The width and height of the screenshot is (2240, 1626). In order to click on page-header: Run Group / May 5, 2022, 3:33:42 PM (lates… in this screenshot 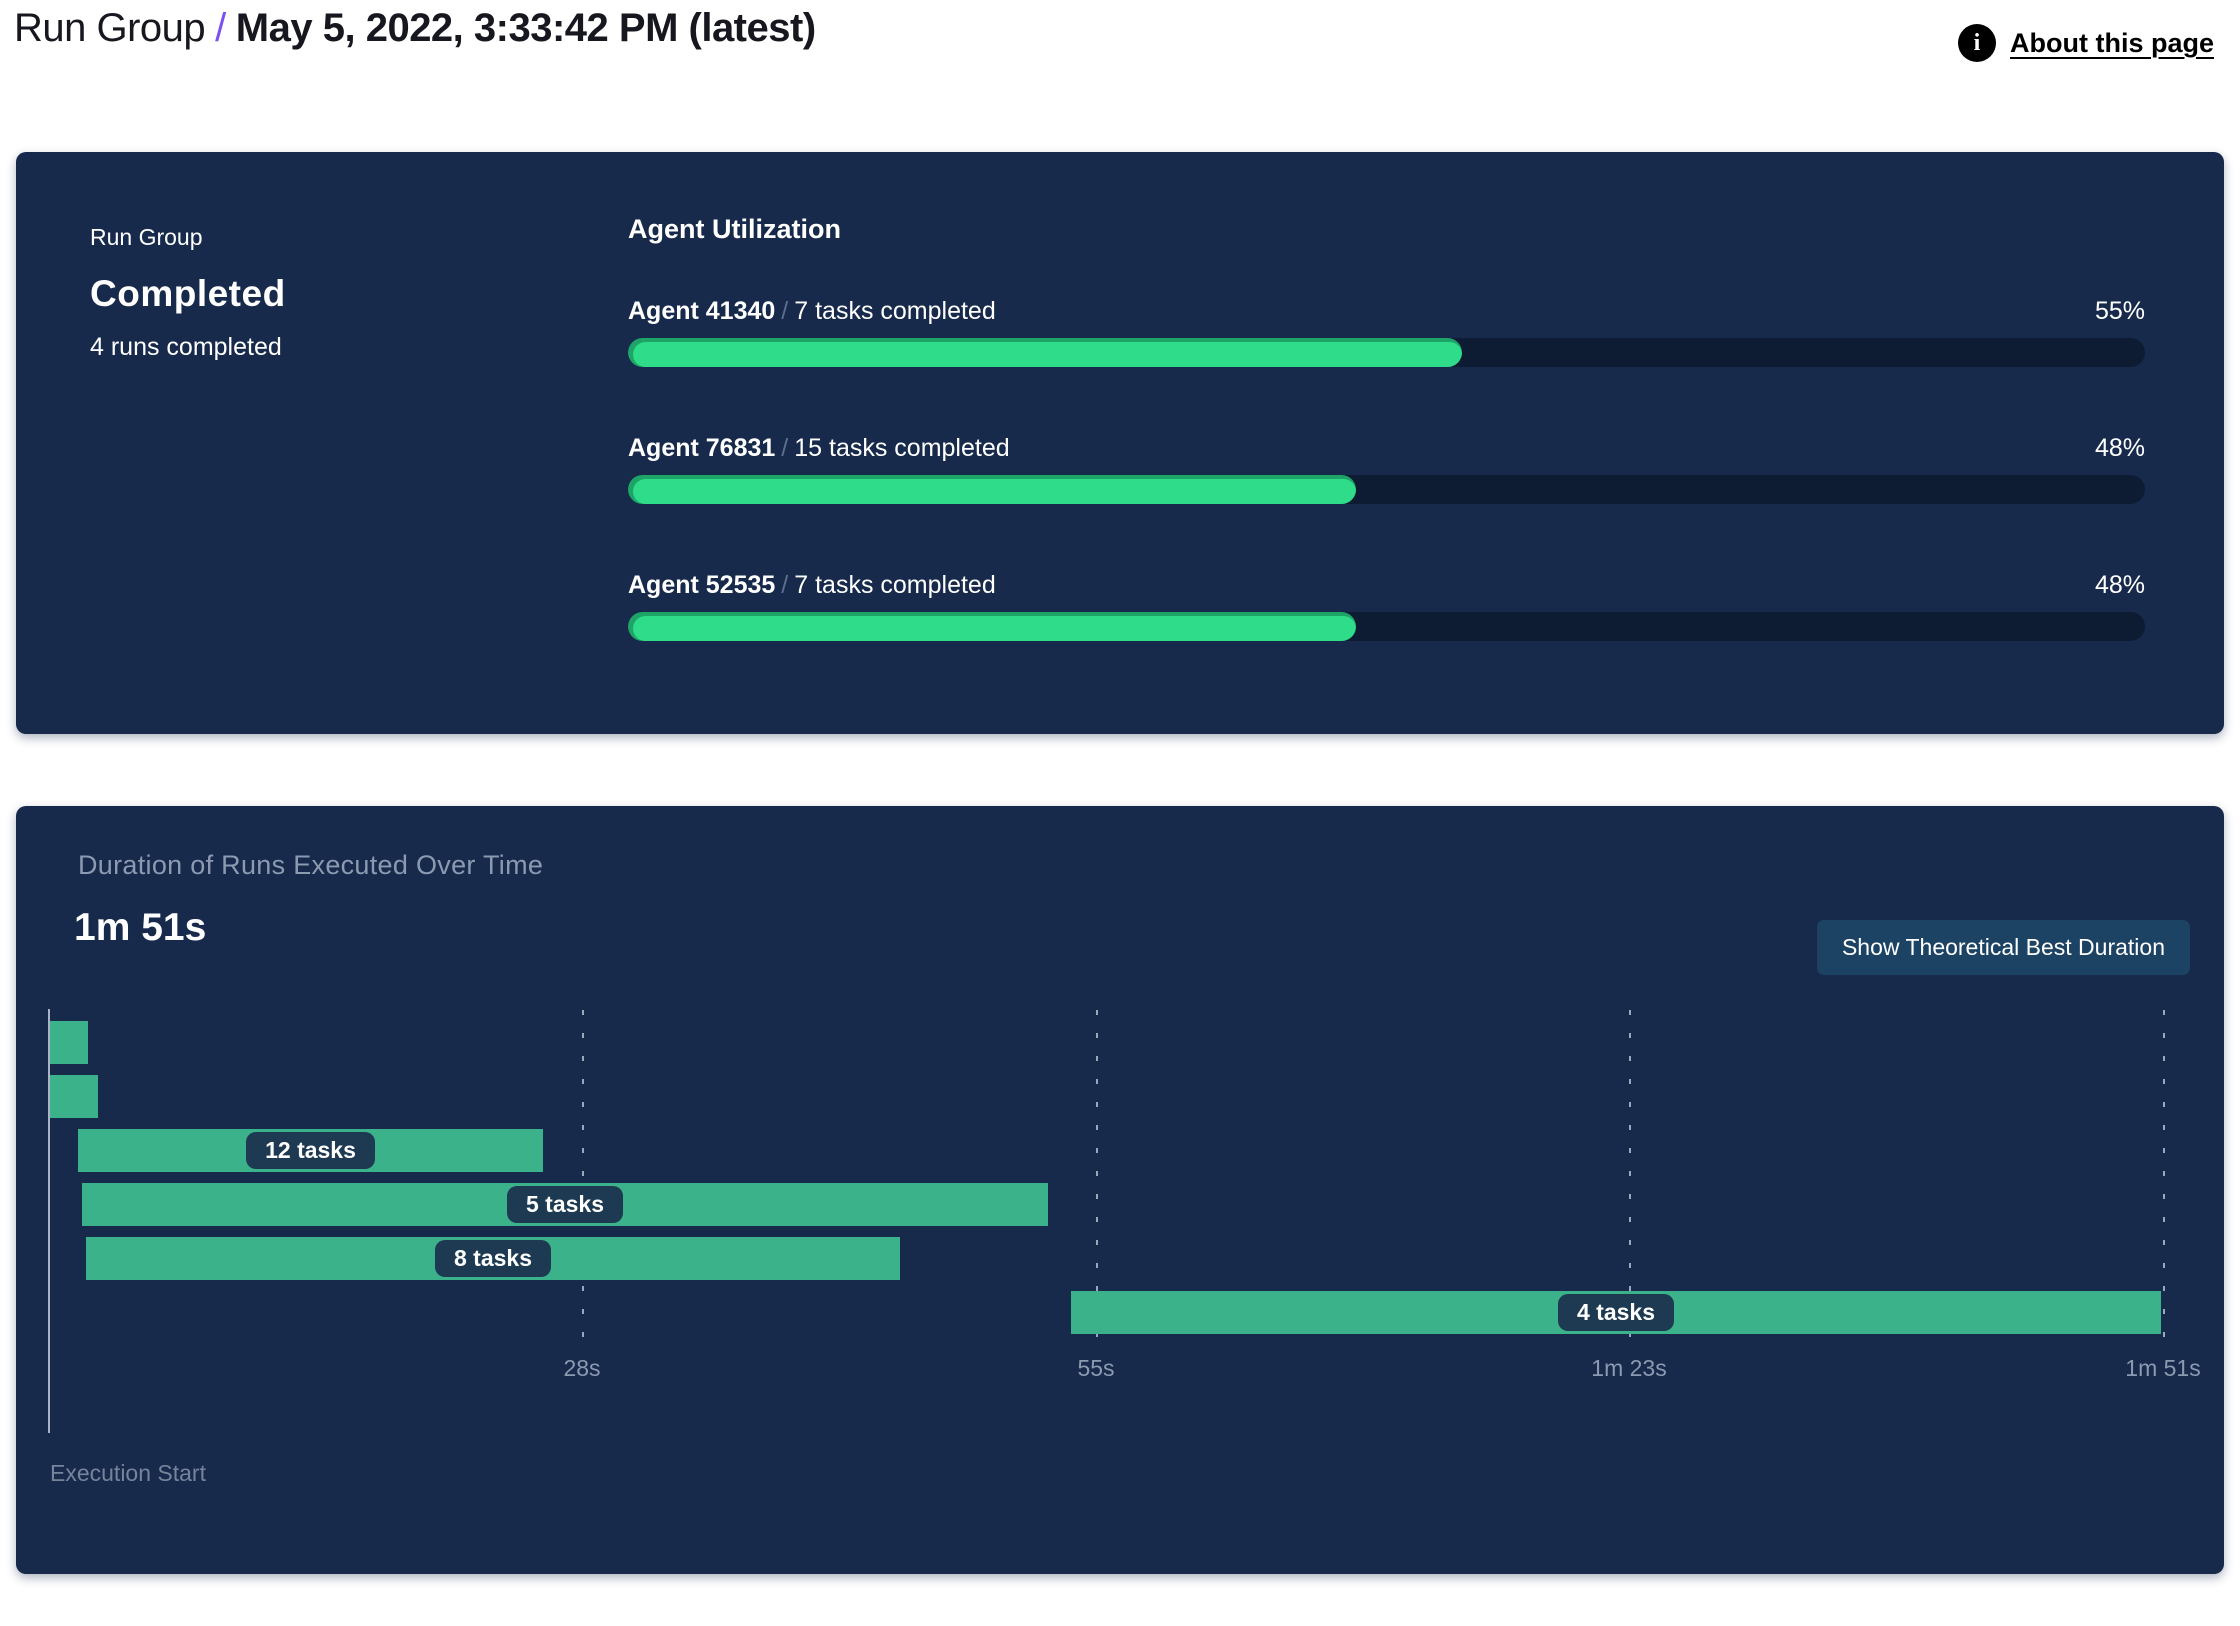, I will do `click(1120, 34)`.